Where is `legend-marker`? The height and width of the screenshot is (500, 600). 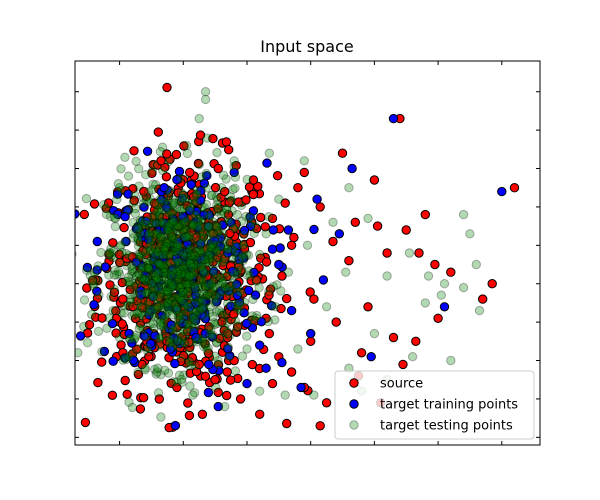
legend-marker is located at coordinates (354, 425).